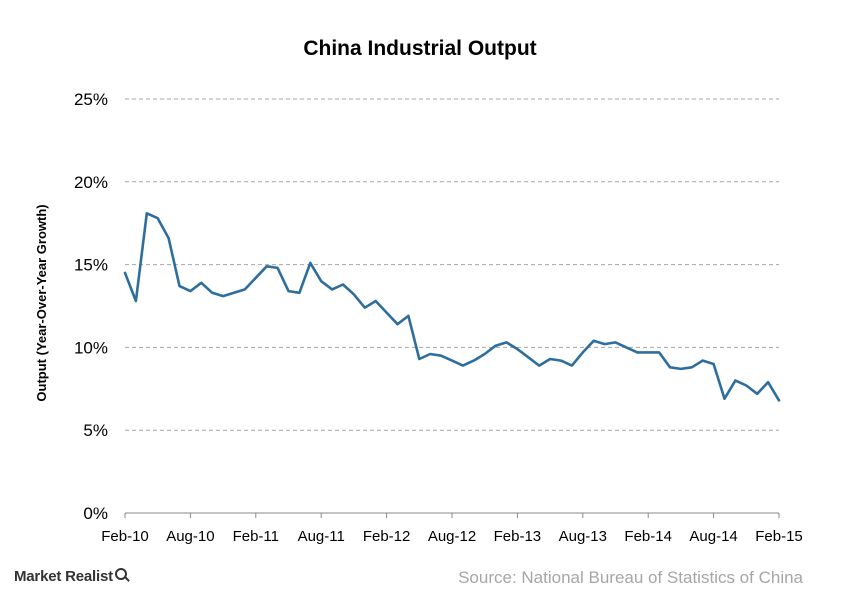  I want to click on x-tick-label: Feb-15, so click(779, 536).